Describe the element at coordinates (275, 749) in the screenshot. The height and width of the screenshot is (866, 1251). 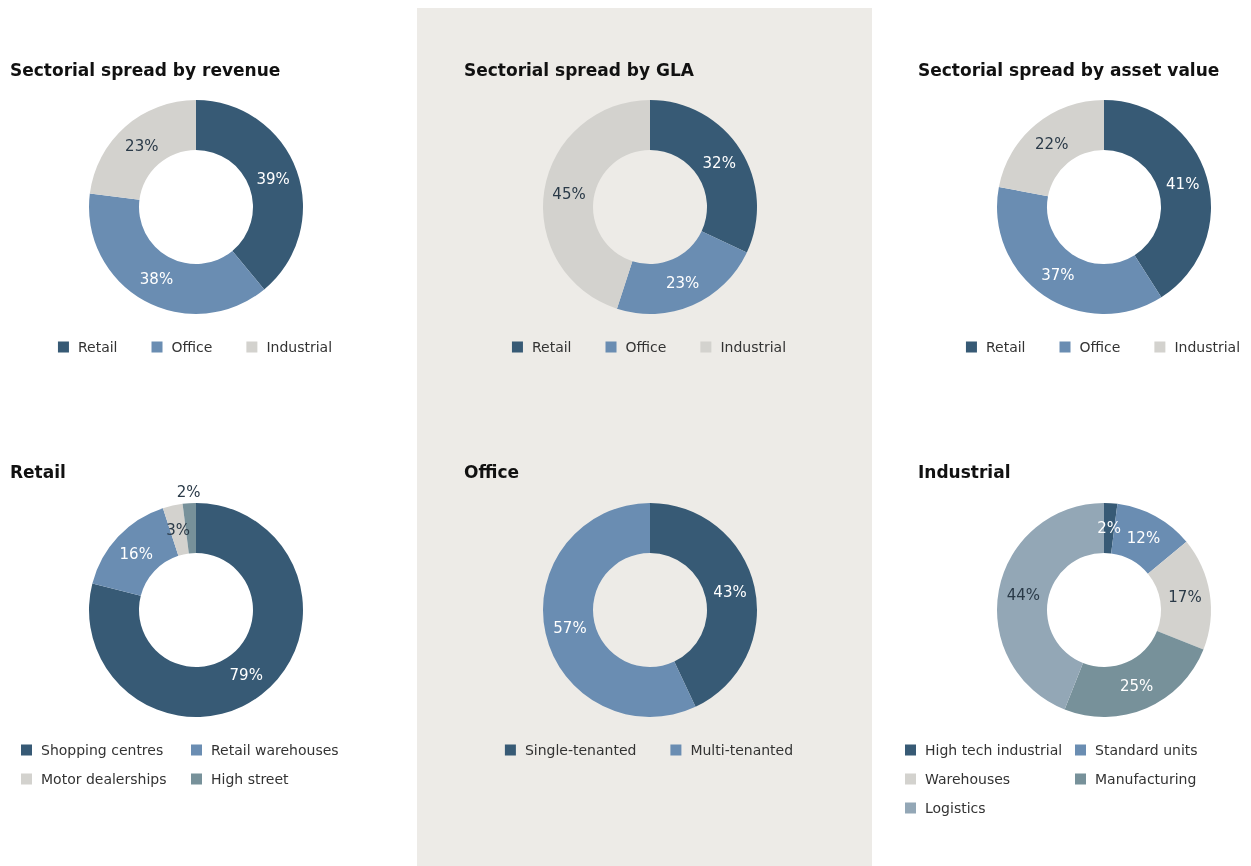
I see `legend-label: Retail warehouses` at that location.